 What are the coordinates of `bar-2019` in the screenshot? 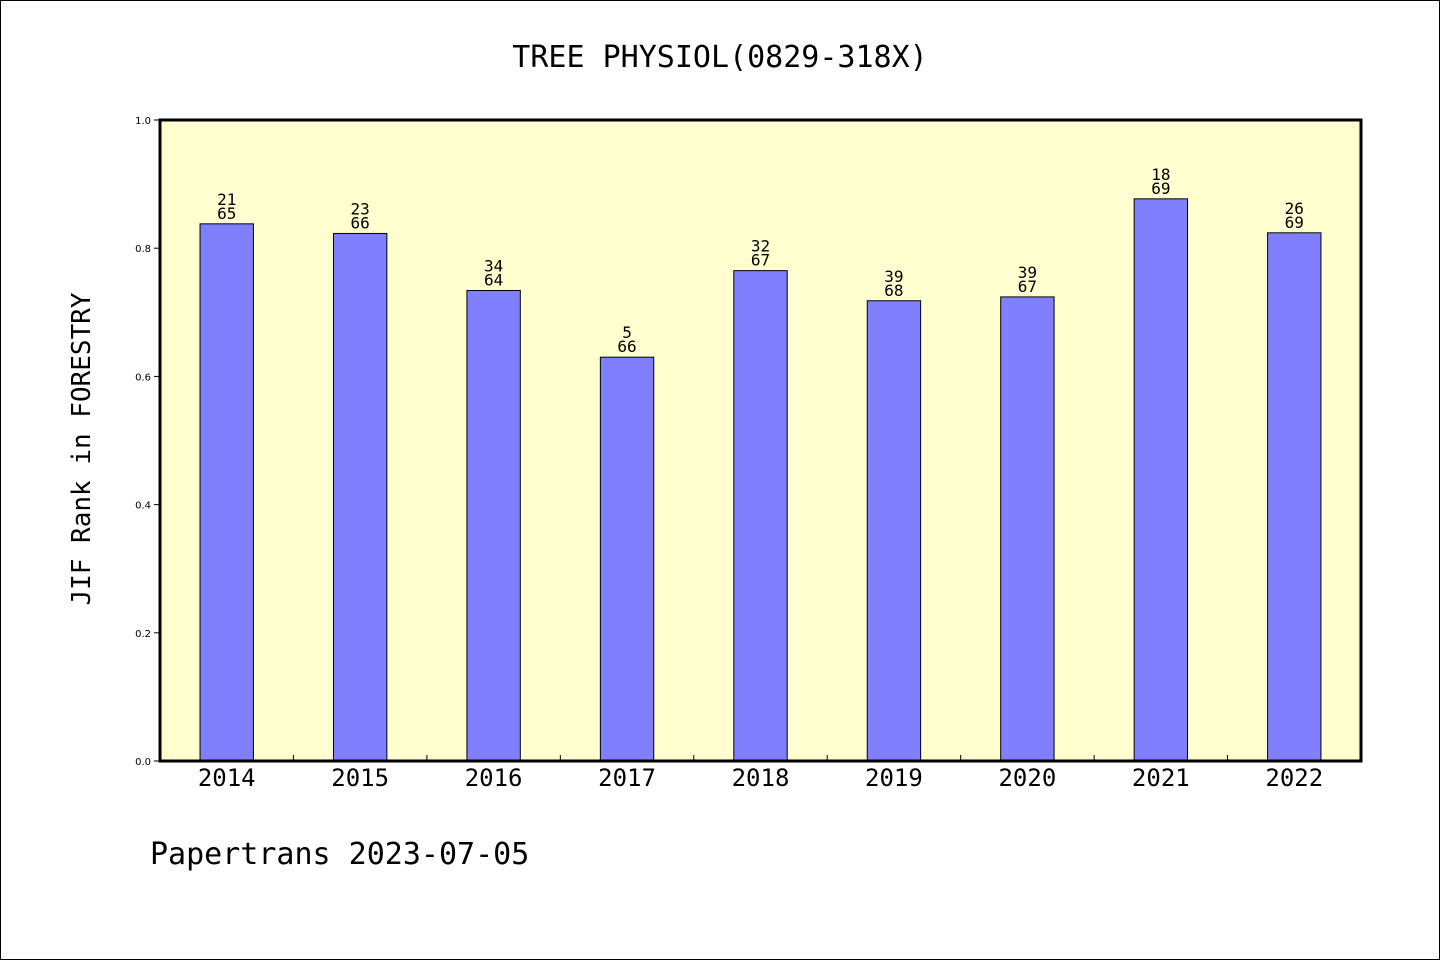 It's located at (894, 531).